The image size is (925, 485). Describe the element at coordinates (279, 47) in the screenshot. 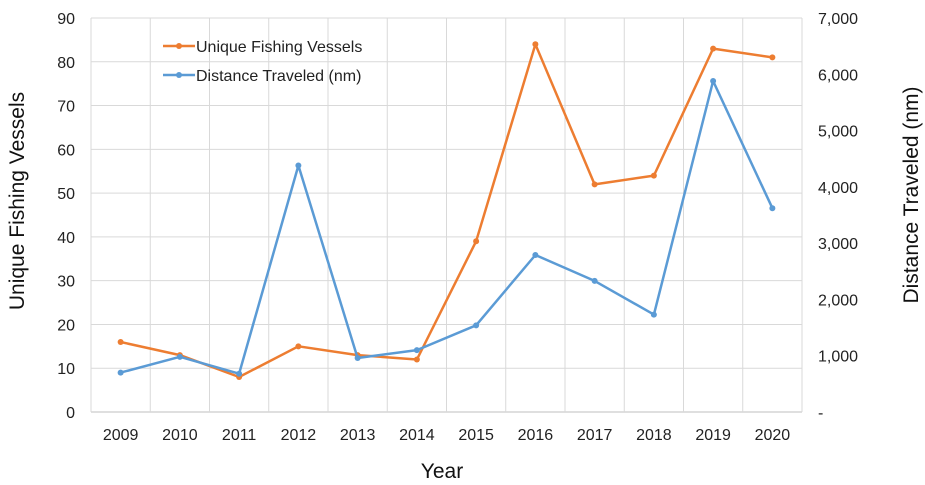

I see `legend-label-vessels: Unique Fishing Vessels` at that location.